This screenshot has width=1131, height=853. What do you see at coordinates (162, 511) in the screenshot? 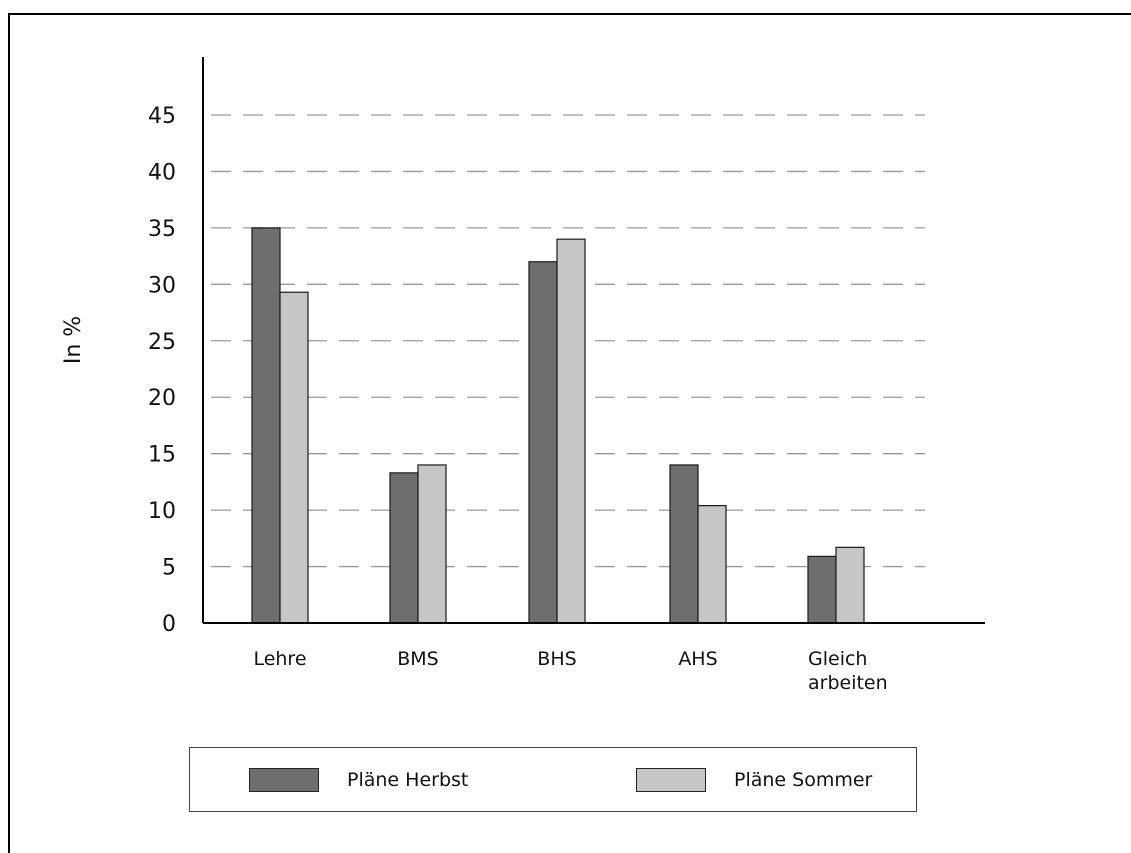
I see `y-tick-label: 10` at bounding box center [162, 511].